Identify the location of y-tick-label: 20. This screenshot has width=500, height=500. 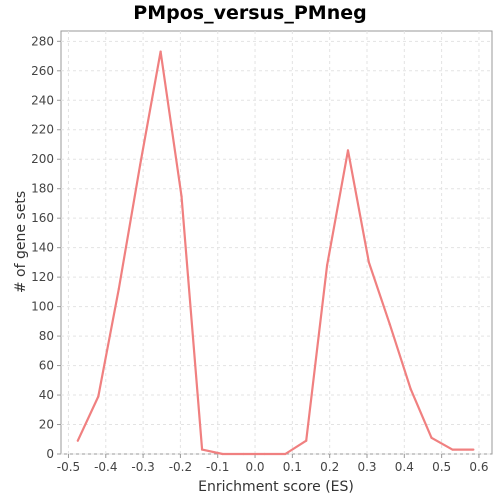
(46, 425).